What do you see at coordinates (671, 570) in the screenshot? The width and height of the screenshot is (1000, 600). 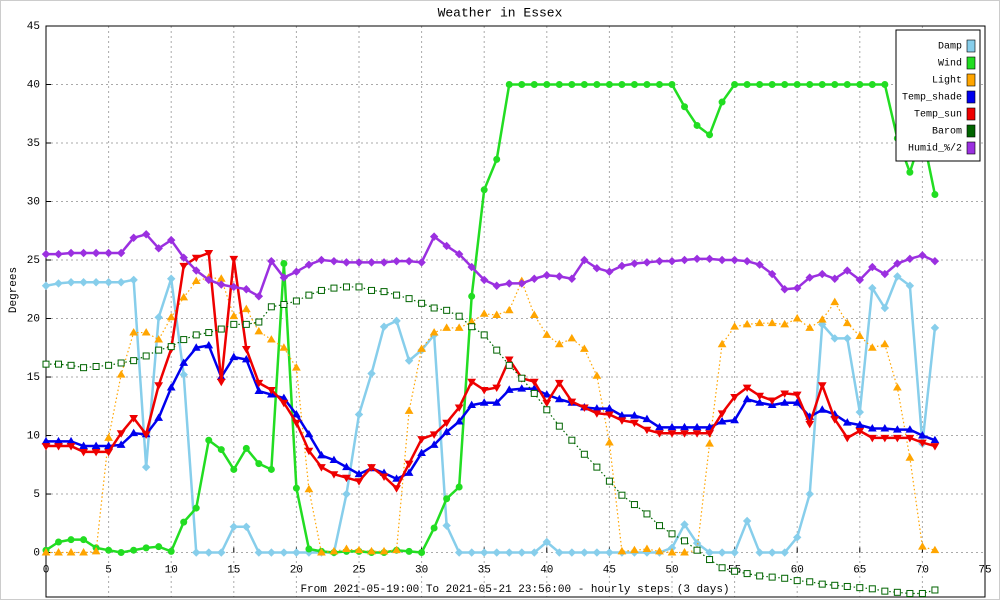 I see `x-tick-label: 50` at bounding box center [671, 570].